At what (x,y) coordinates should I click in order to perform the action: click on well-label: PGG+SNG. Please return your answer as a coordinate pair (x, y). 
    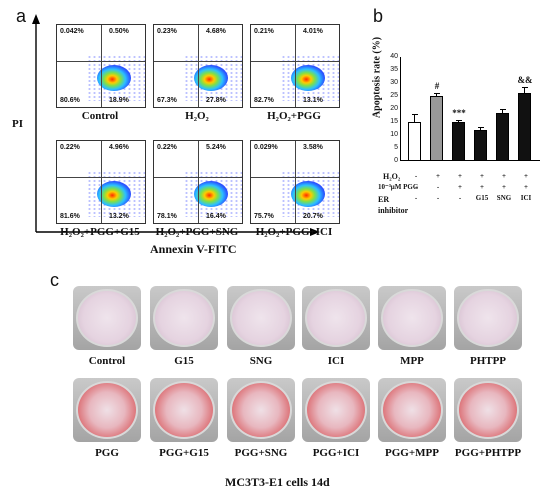
    Looking at the image, I should click on (261, 453).